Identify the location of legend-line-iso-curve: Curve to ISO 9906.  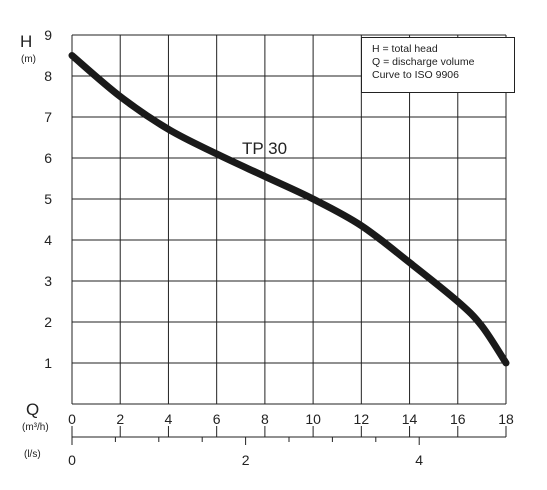
(415, 75).